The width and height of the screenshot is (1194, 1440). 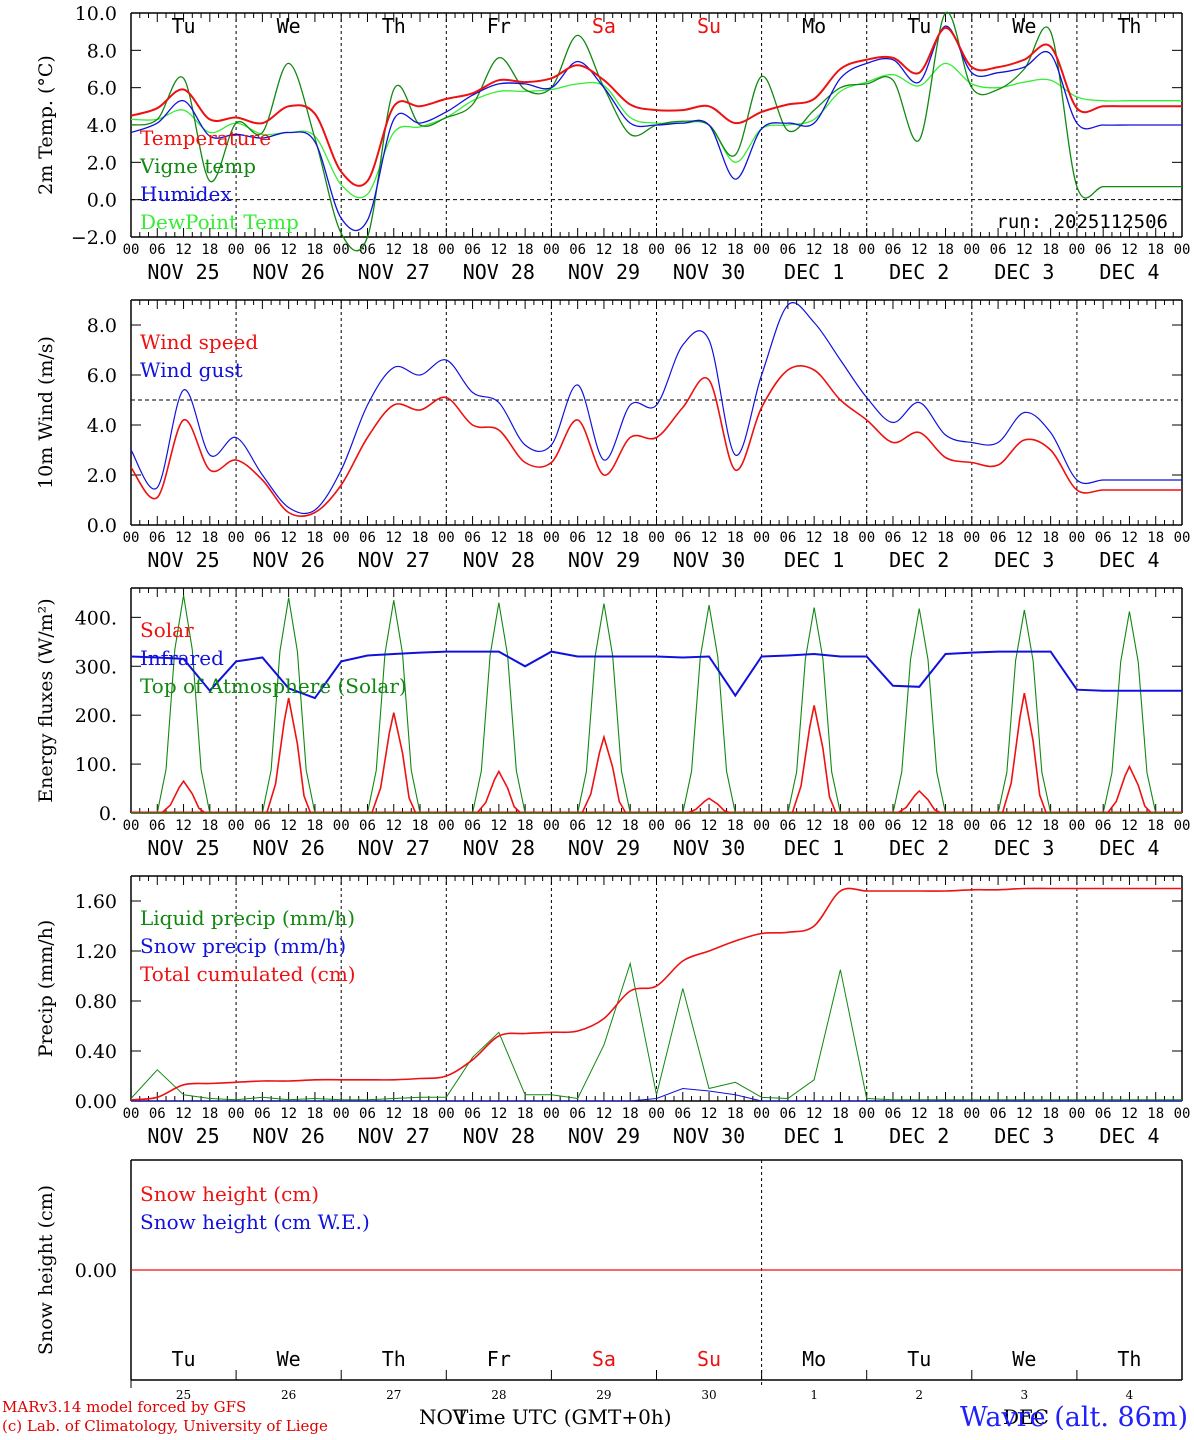 I want to click on date-label: NOV 30, so click(x=709, y=1136).